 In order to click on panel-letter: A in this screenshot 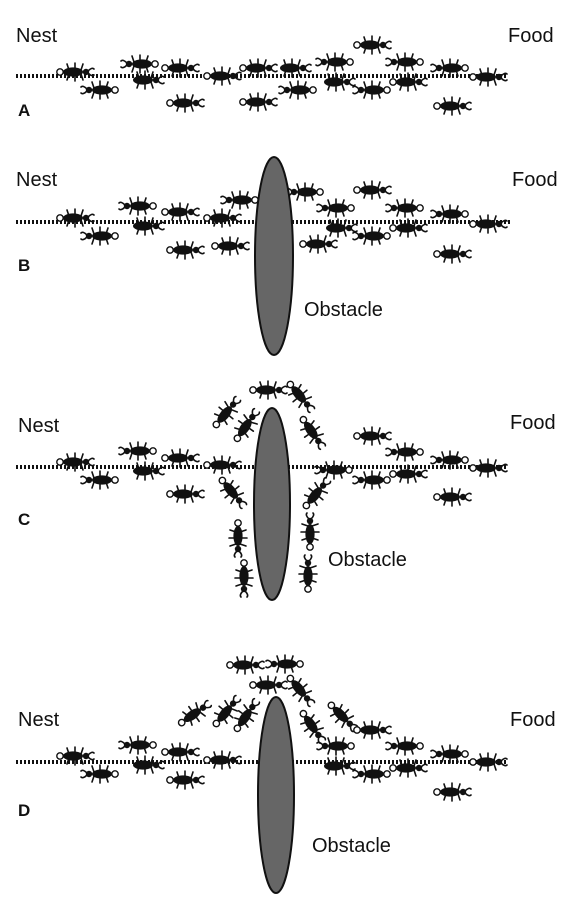, I will do `click(24, 110)`.